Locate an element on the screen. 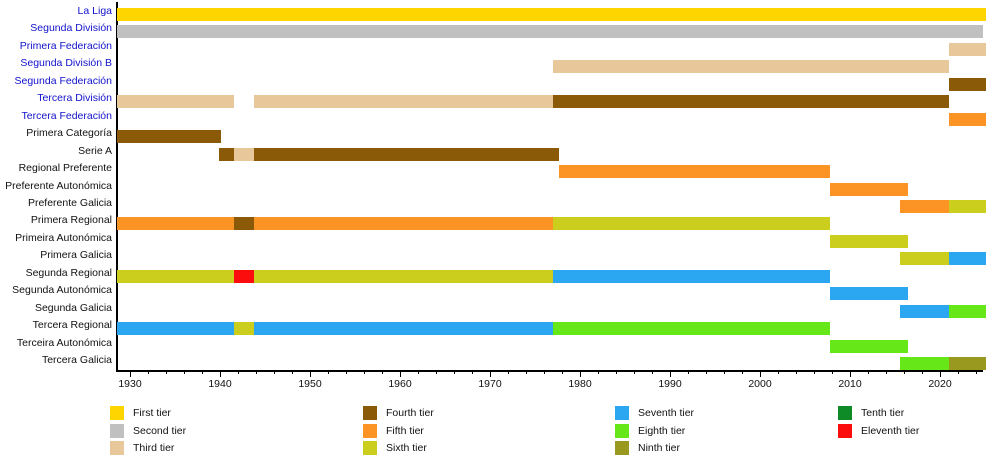 This screenshot has width=1000, height=458. legend-label: Fifth tier is located at coordinates (405, 430).